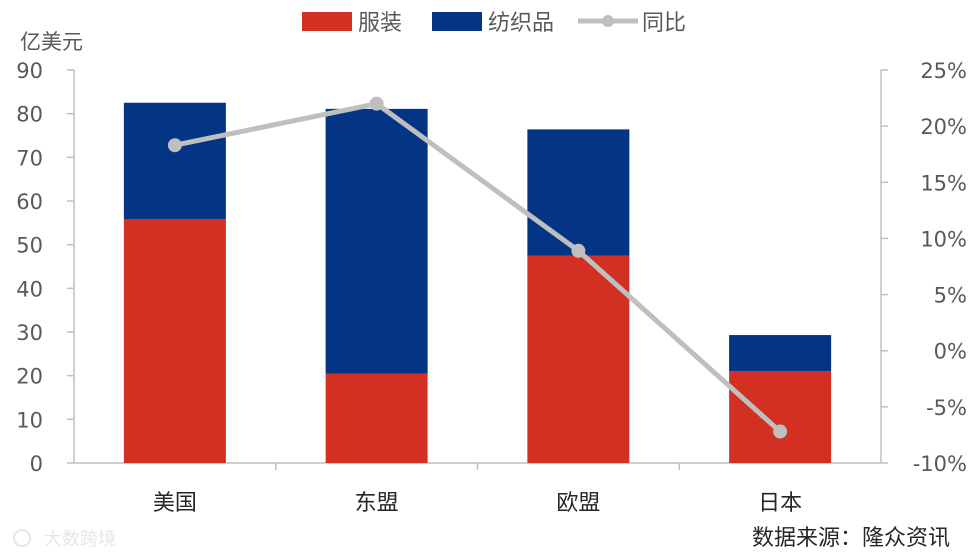 This screenshot has width=973, height=556. I want to click on legend: 服装 纺织品 同比, so click(494, 23).